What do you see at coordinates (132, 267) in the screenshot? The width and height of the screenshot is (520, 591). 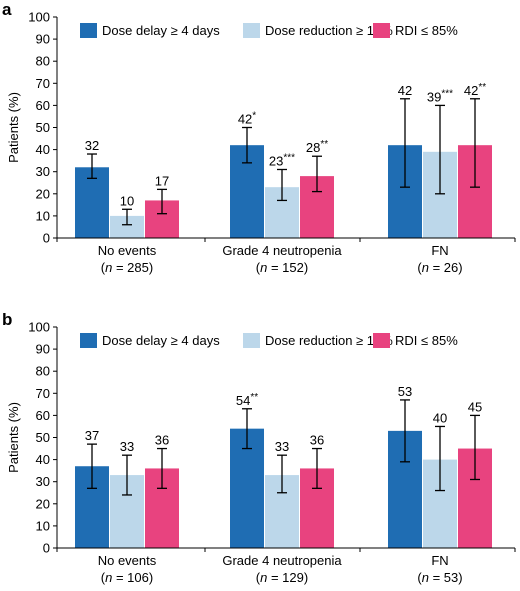 I see `n-value: = 285)` at bounding box center [132, 267].